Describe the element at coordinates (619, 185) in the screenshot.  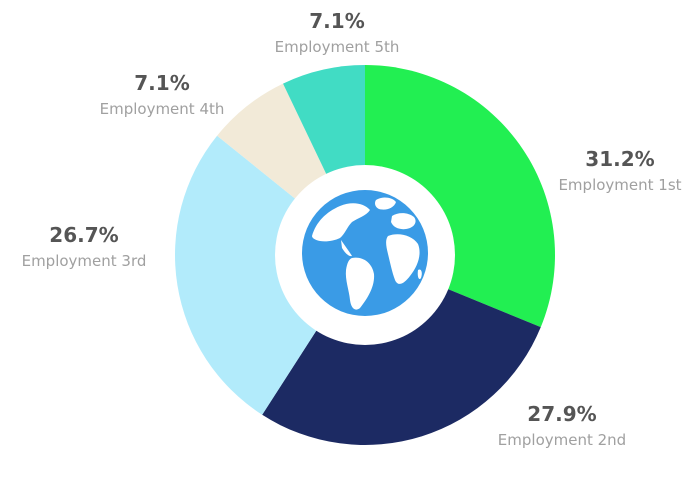
I see `slice-1-category-label: Employment 1st` at that location.